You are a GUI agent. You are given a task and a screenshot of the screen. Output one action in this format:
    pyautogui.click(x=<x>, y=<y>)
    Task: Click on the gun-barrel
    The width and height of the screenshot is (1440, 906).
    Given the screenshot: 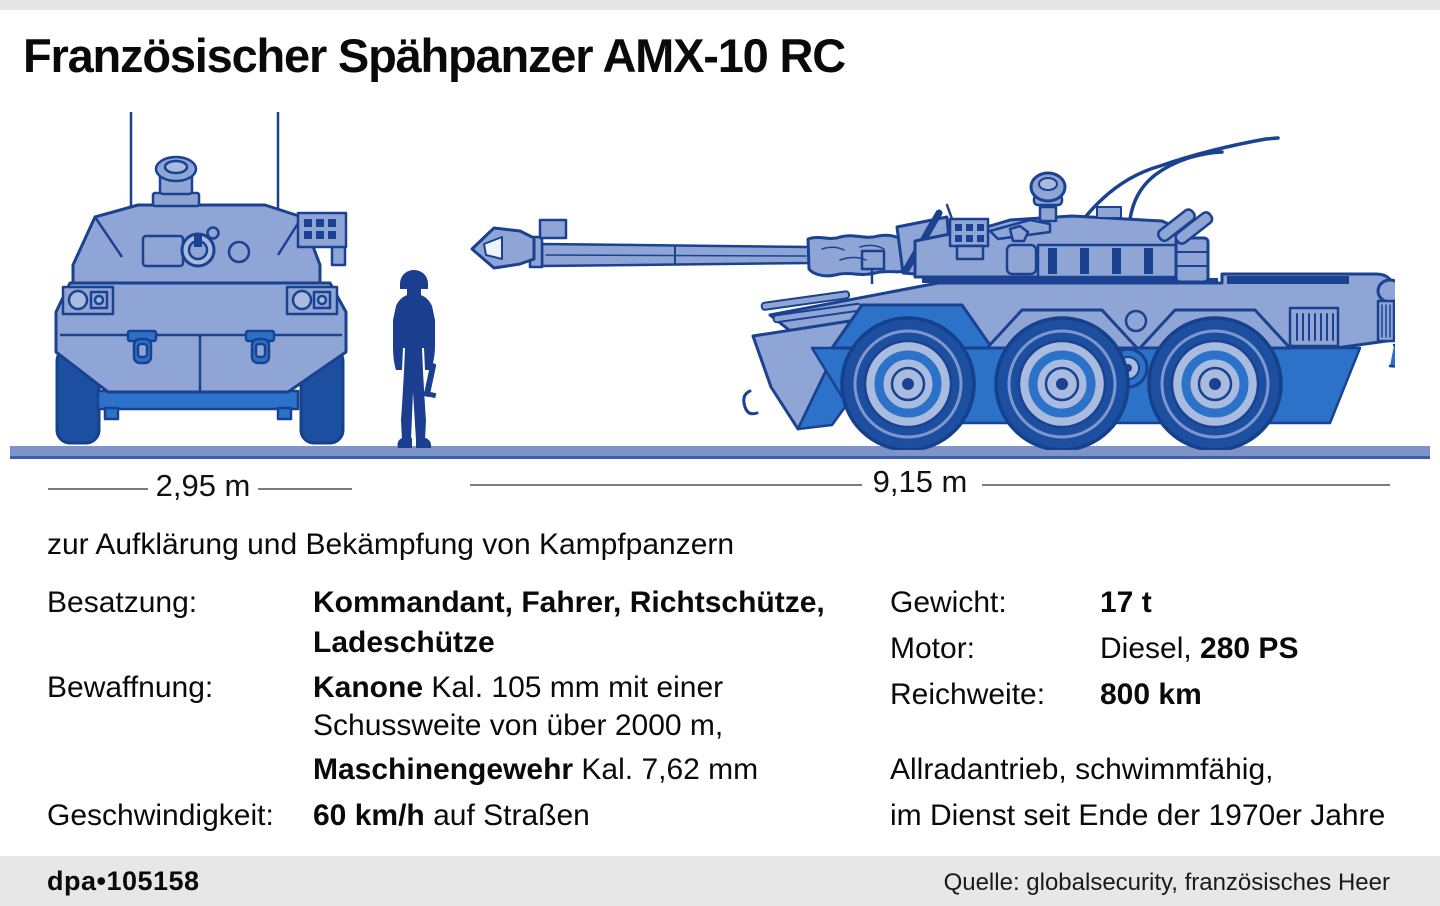 What is the action you would take?
    pyautogui.click(x=691, y=248)
    